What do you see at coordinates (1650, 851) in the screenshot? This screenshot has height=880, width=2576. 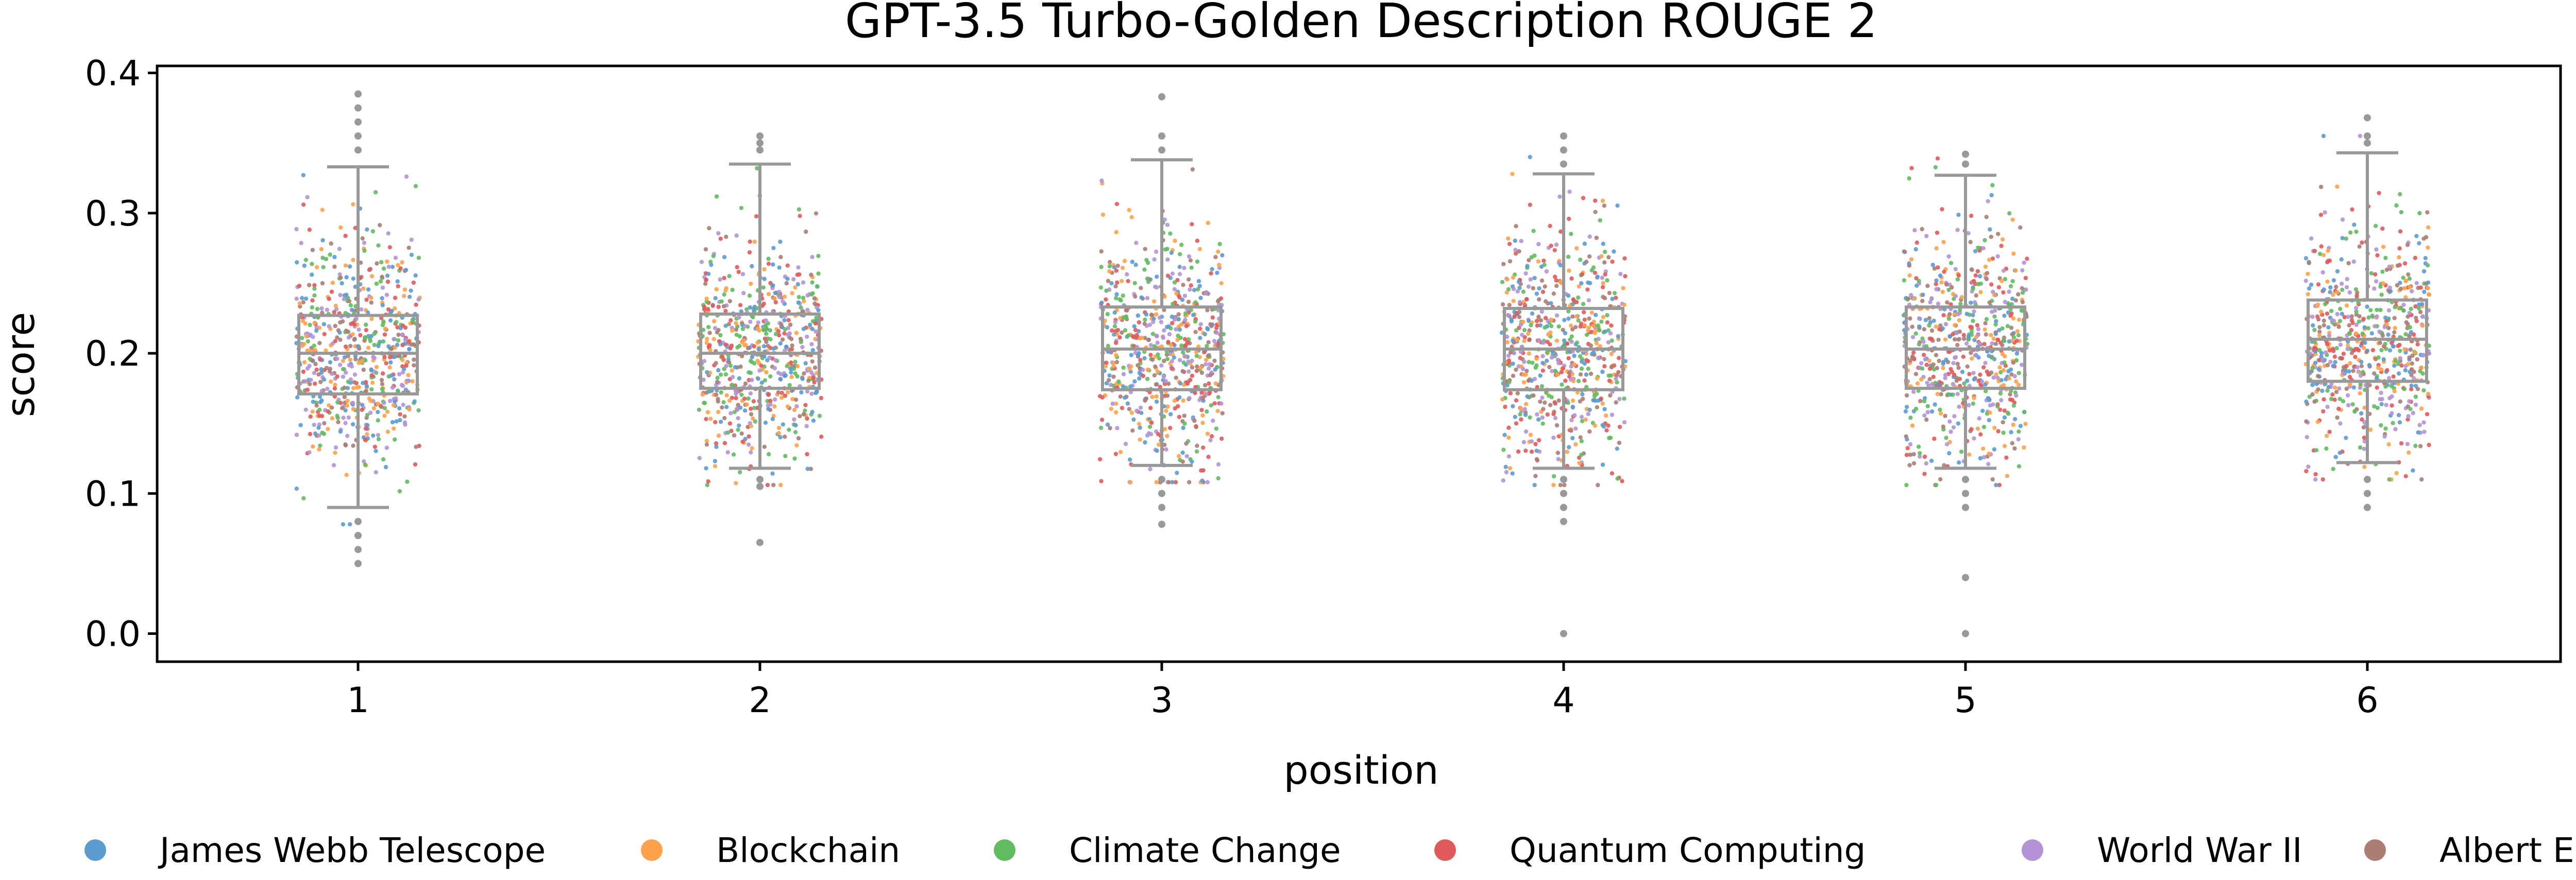 I see `legend-item: Quantum Computing` at bounding box center [1650, 851].